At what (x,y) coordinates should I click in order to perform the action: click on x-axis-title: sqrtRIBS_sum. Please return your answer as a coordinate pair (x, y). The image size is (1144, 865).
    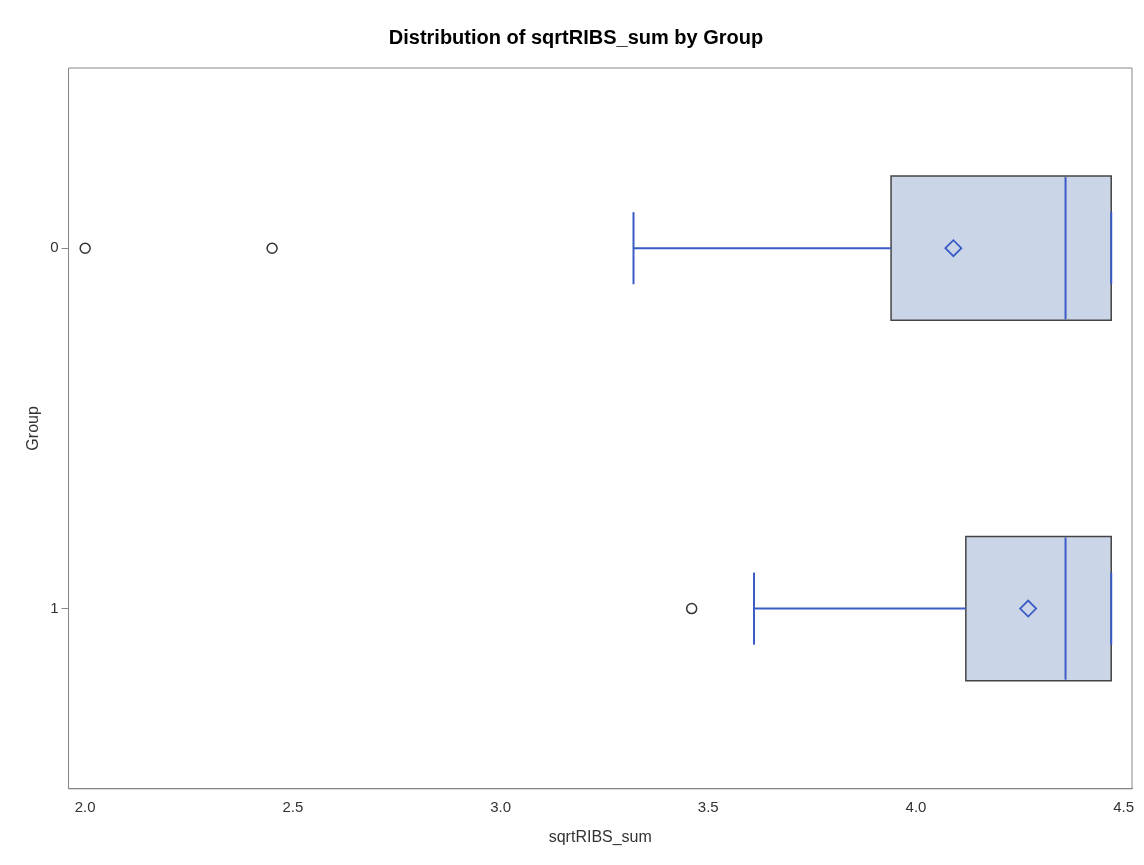
    Looking at the image, I should click on (600, 836).